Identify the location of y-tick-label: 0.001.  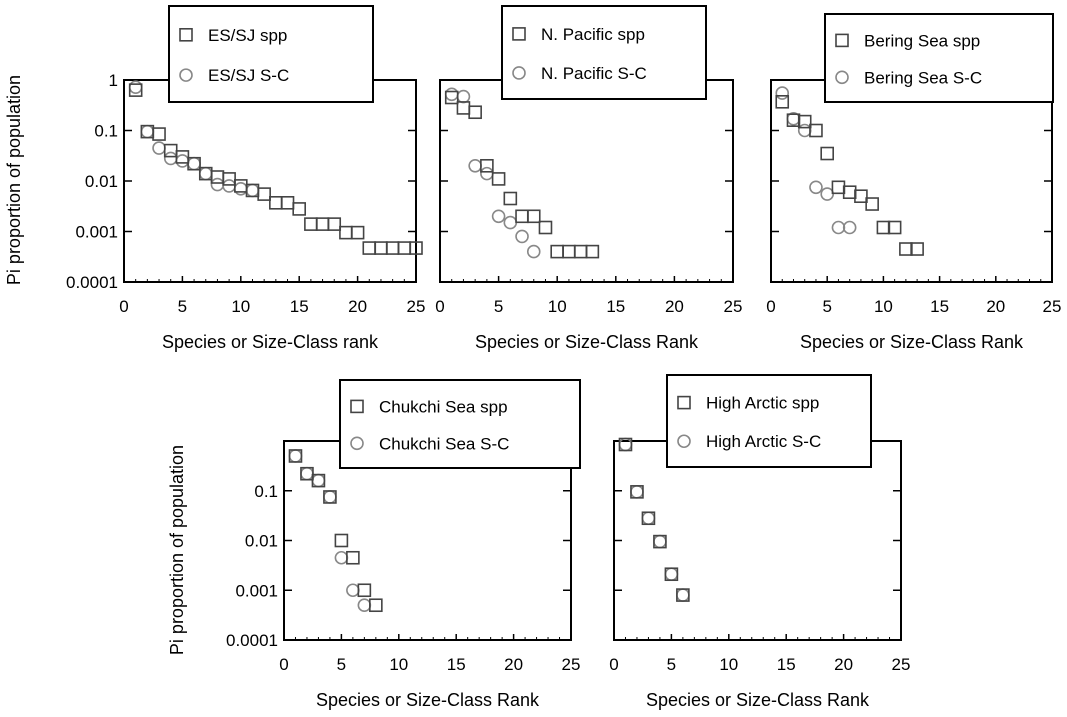
(256, 590).